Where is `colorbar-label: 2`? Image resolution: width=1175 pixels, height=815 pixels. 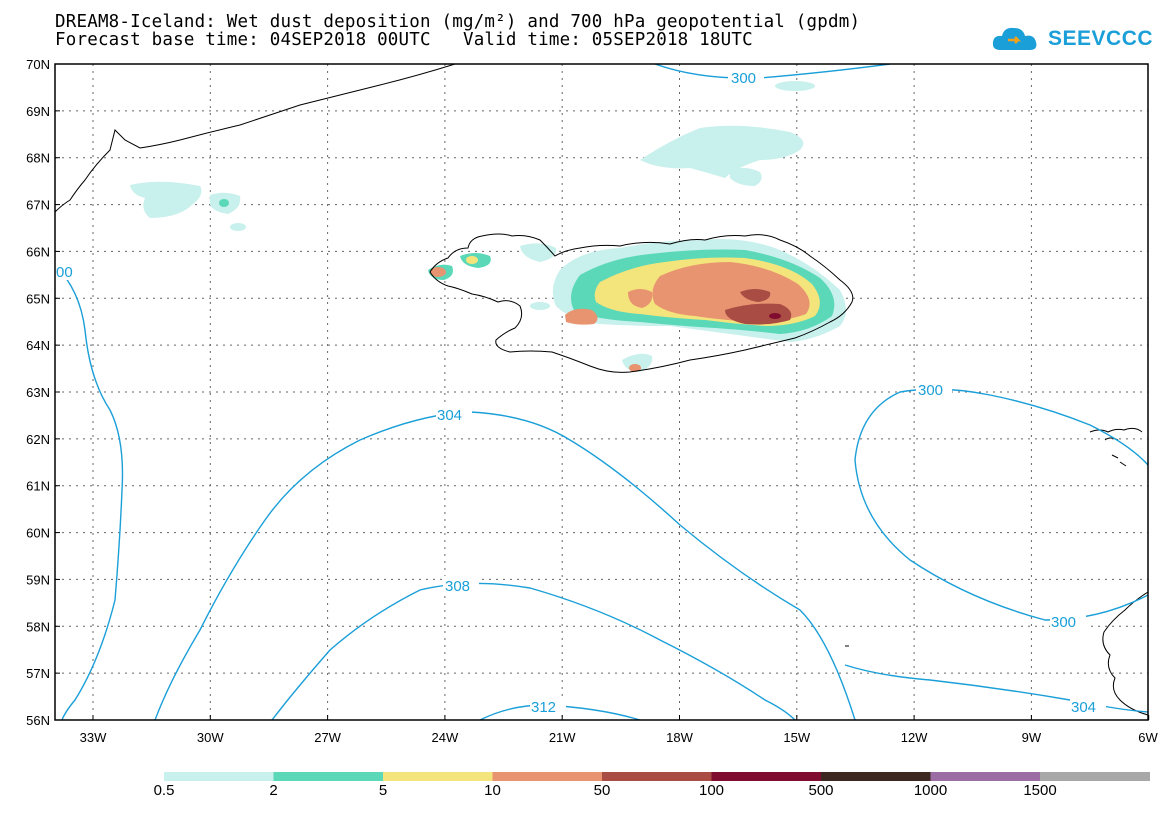
colorbar-label: 2 is located at coordinates (273, 790).